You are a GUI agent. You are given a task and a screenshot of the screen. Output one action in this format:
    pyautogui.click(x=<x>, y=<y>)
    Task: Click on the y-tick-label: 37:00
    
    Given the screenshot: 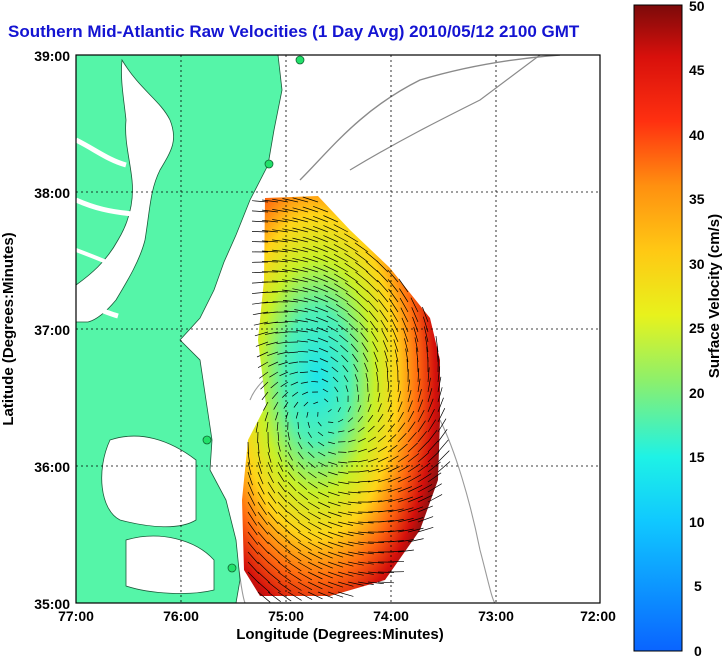 What is the action you would take?
    pyautogui.click(x=52, y=330)
    